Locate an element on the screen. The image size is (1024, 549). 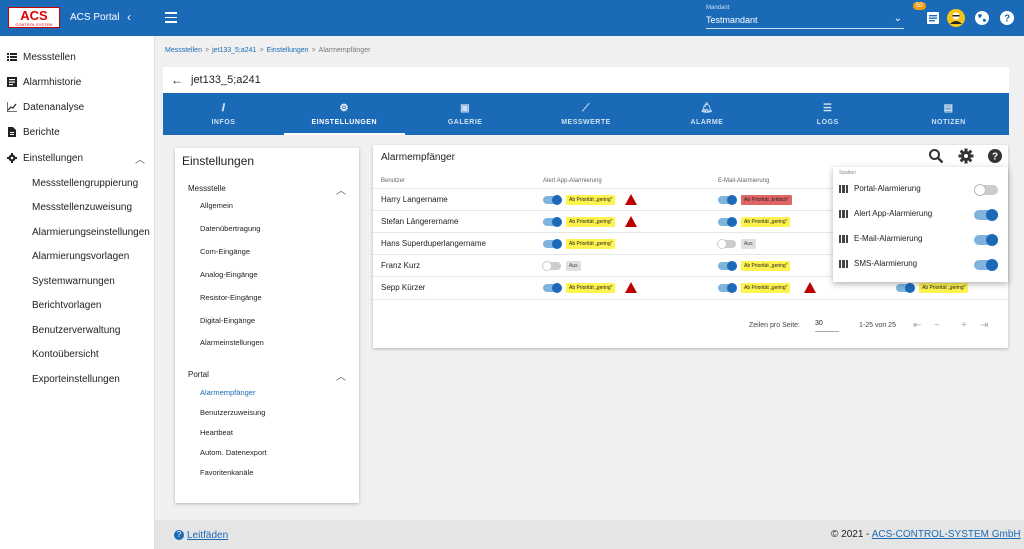
back-arrow-icon: ← is located at coordinates (177, 80).